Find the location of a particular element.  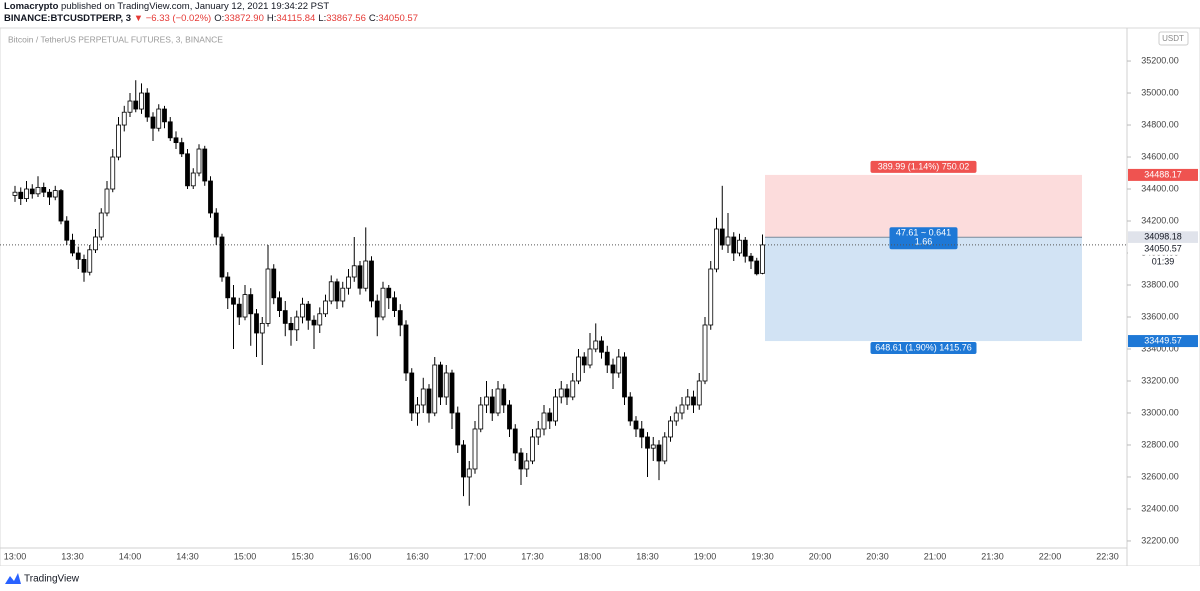

target-label: 389.99 (1.14%) 750.02 is located at coordinates (924, 166).